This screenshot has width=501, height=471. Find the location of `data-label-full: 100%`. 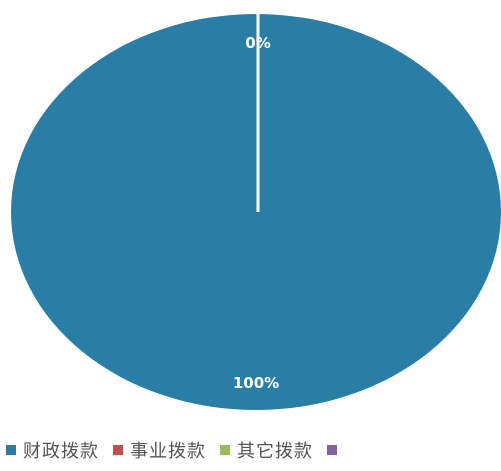

data-label-full: 100% is located at coordinates (256, 383).